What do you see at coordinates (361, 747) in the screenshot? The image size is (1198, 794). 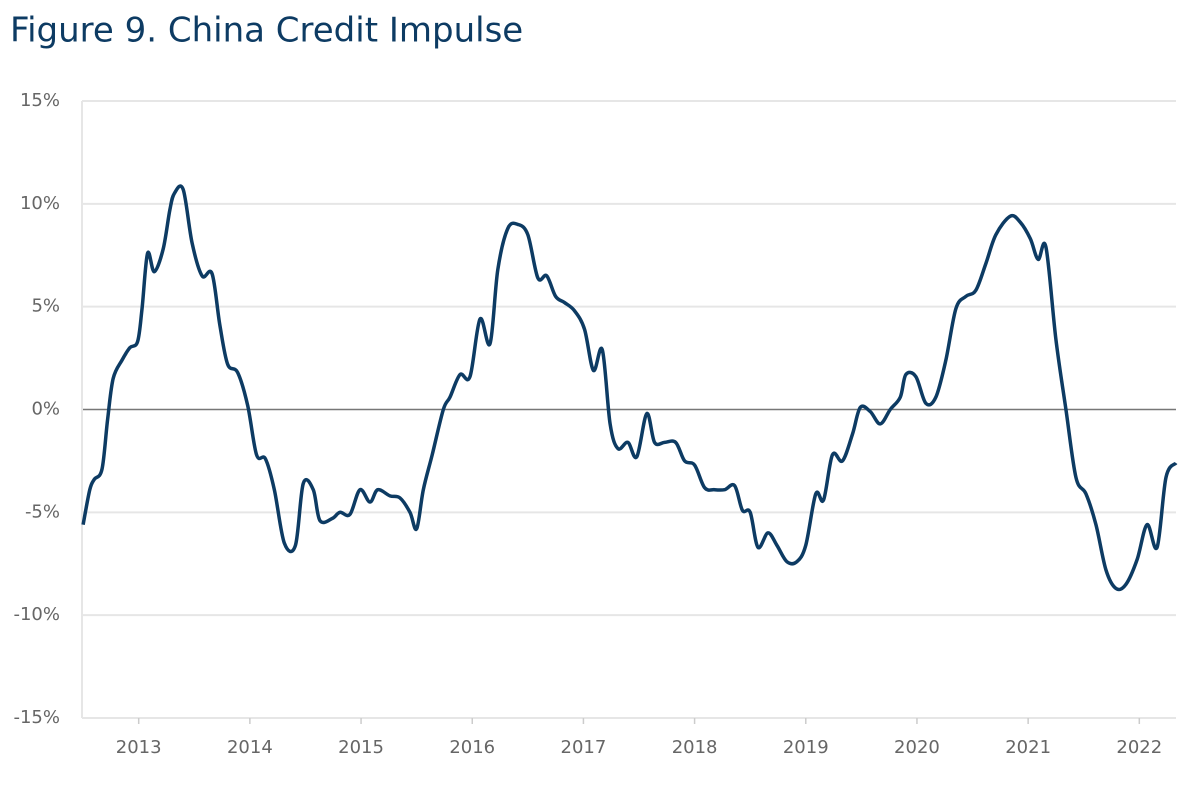 I see `x-tick-label: 2015` at bounding box center [361, 747].